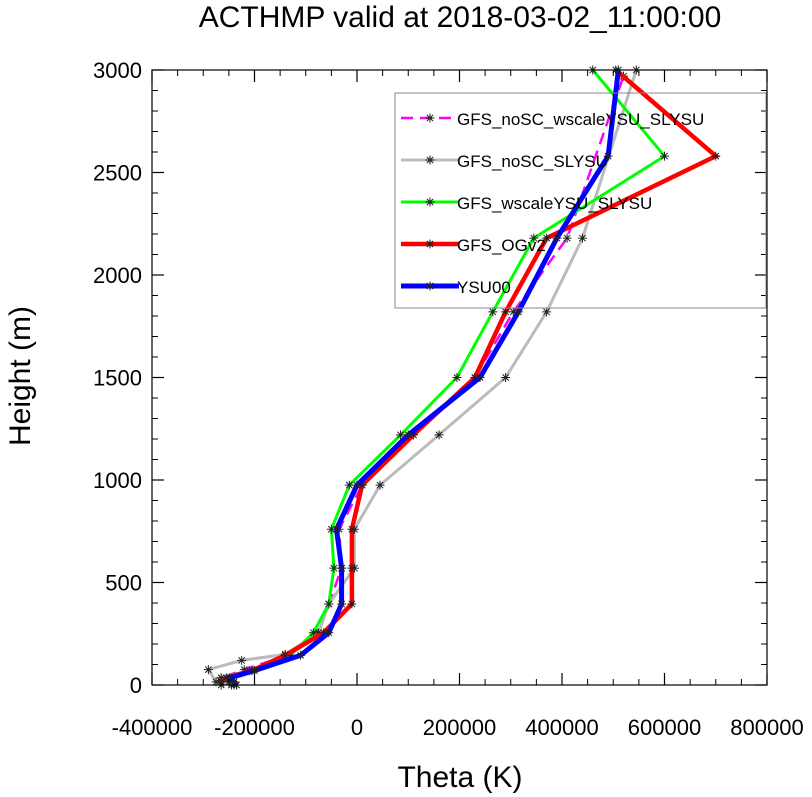 Image resolution: width=812 pixels, height=797 pixels. I want to click on legend-item: GFS_OGv2, so click(473, 245).